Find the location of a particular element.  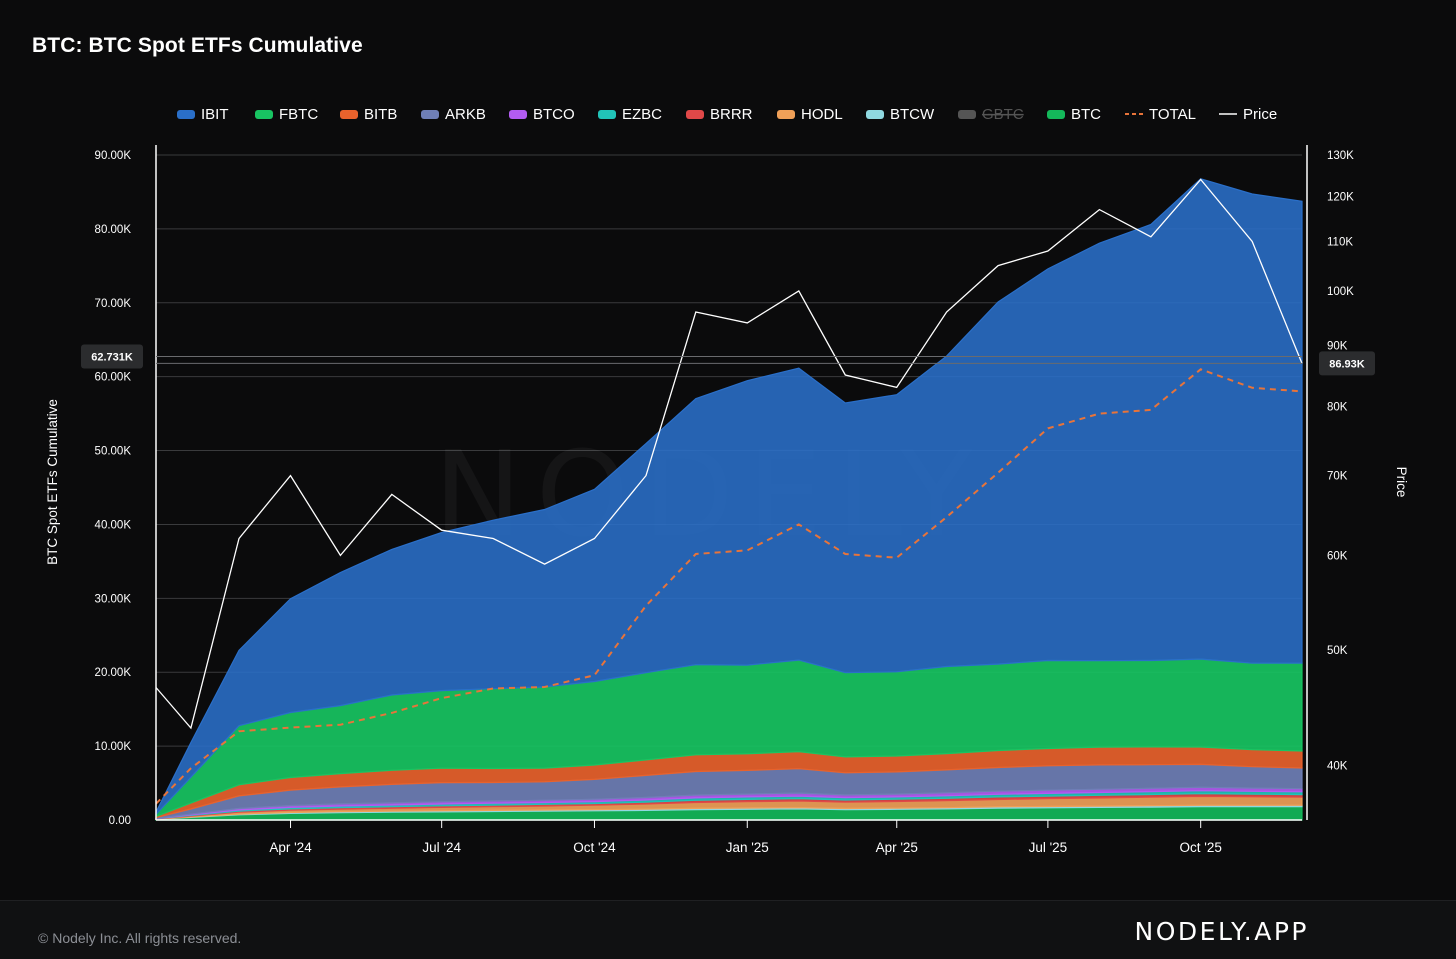

legend-swatch-brrr is located at coordinates (695, 114).